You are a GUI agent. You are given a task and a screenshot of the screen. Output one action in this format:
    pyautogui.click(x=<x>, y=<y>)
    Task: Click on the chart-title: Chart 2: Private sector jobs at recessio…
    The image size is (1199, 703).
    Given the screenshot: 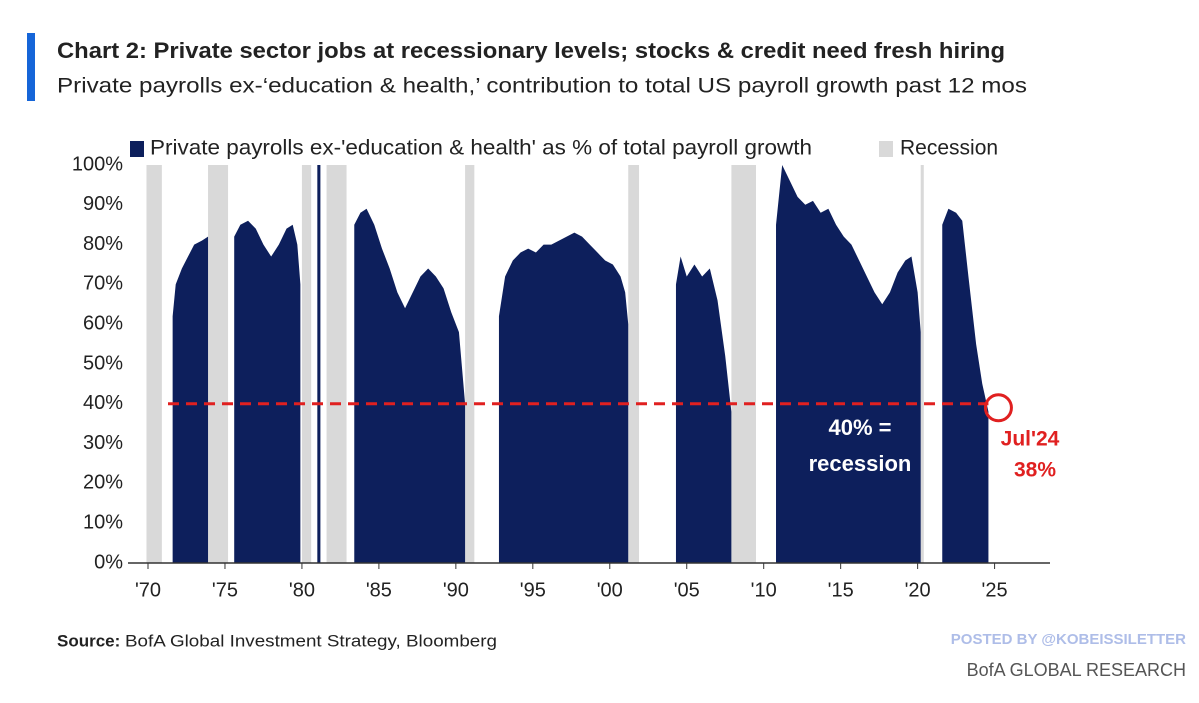 What is the action you would take?
    pyautogui.click(x=531, y=50)
    